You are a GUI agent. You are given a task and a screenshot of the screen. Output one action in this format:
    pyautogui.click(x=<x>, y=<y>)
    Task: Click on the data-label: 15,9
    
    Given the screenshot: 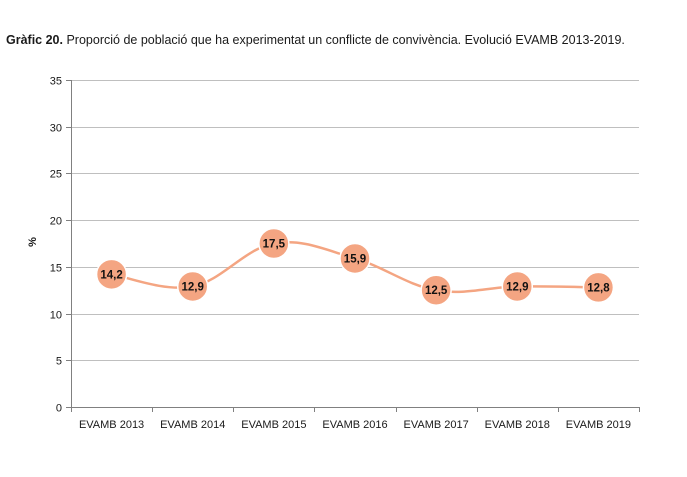 What is the action you would take?
    pyautogui.click(x=355, y=259)
    